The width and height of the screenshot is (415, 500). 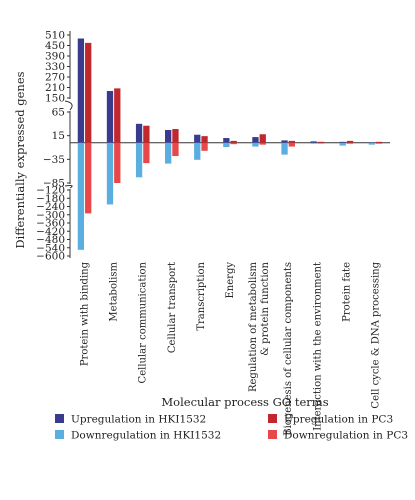 I want to click on y-tick-label: −360, so click(x=50, y=224).